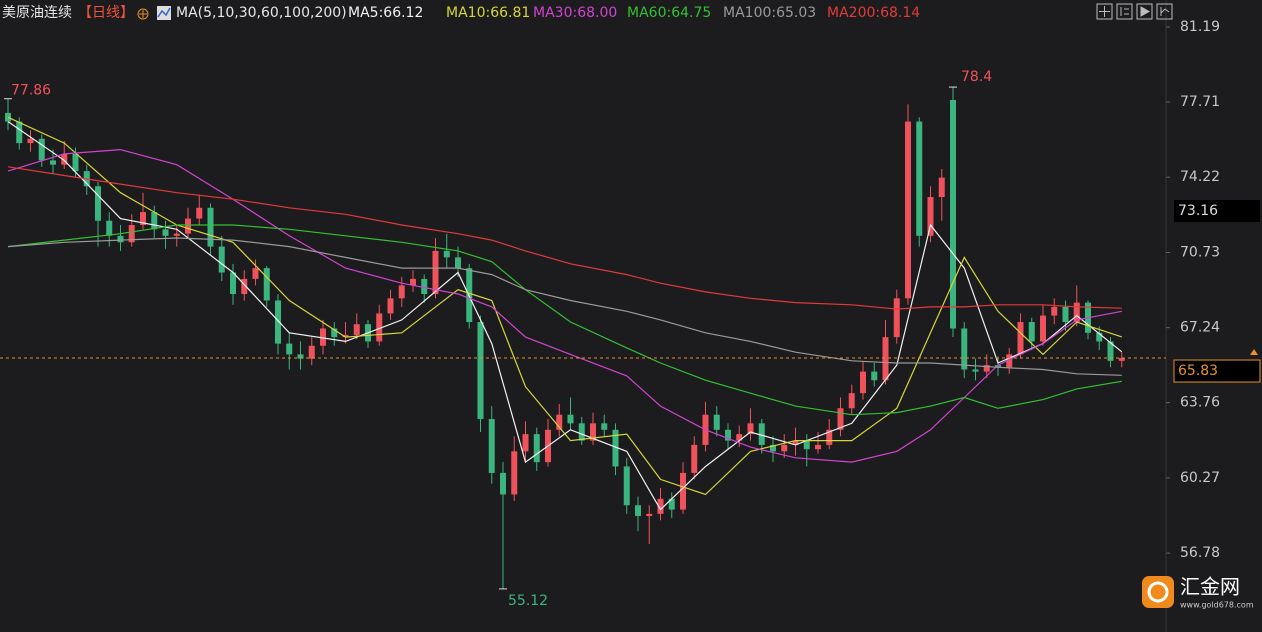 This screenshot has height=632, width=1262. Describe the element at coordinates (261, 13) in the screenshot. I see `indicator-label: MA(5,10,30,60,100,200)` at that location.